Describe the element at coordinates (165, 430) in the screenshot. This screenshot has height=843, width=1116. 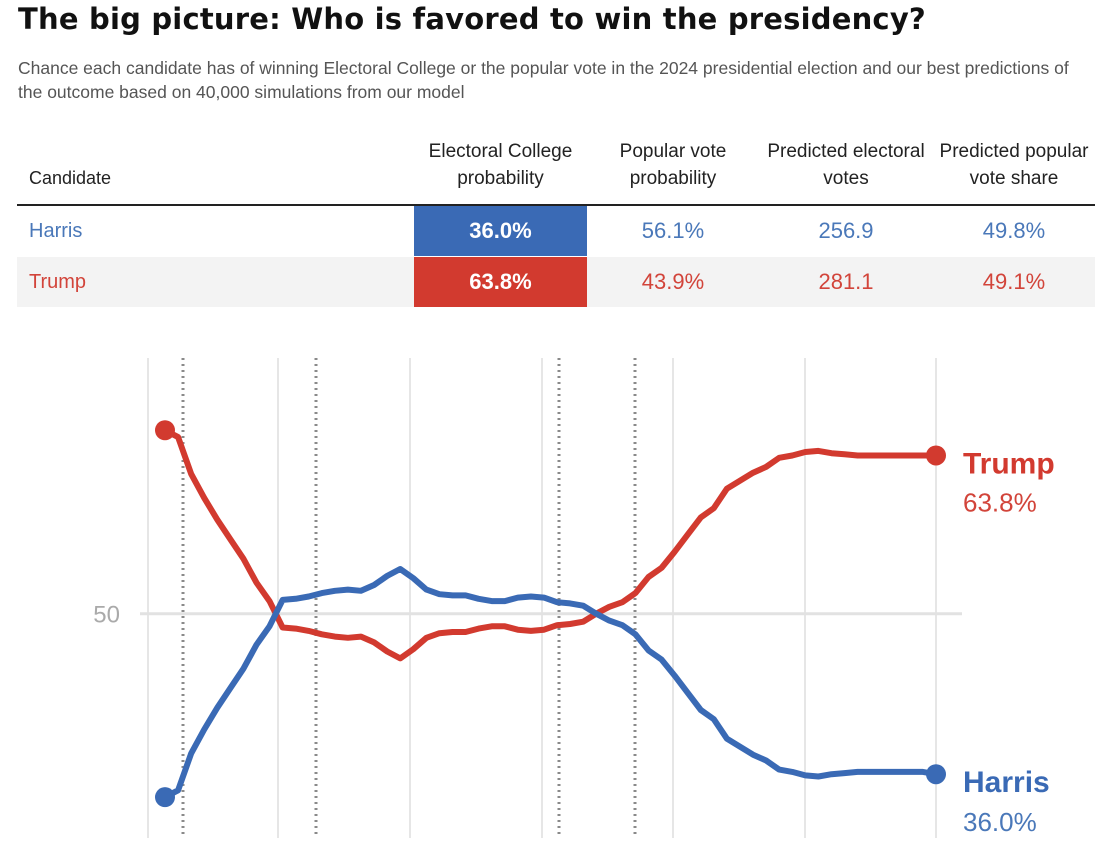
I see `start-point-trump` at that location.